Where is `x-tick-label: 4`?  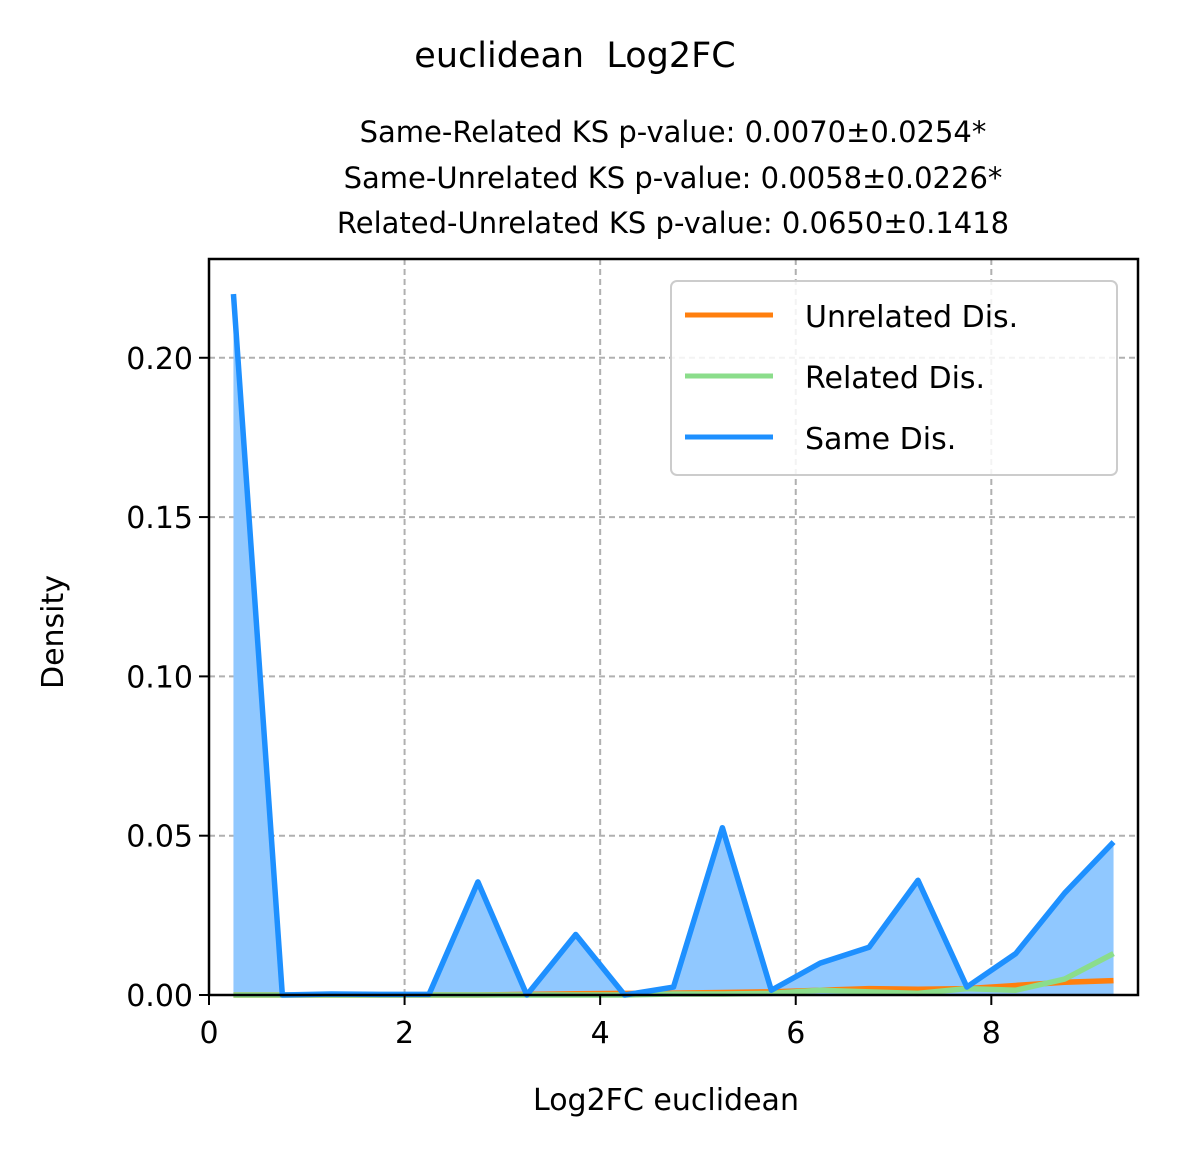 x-tick-label: 4 is located at coordinates (600, 1033).